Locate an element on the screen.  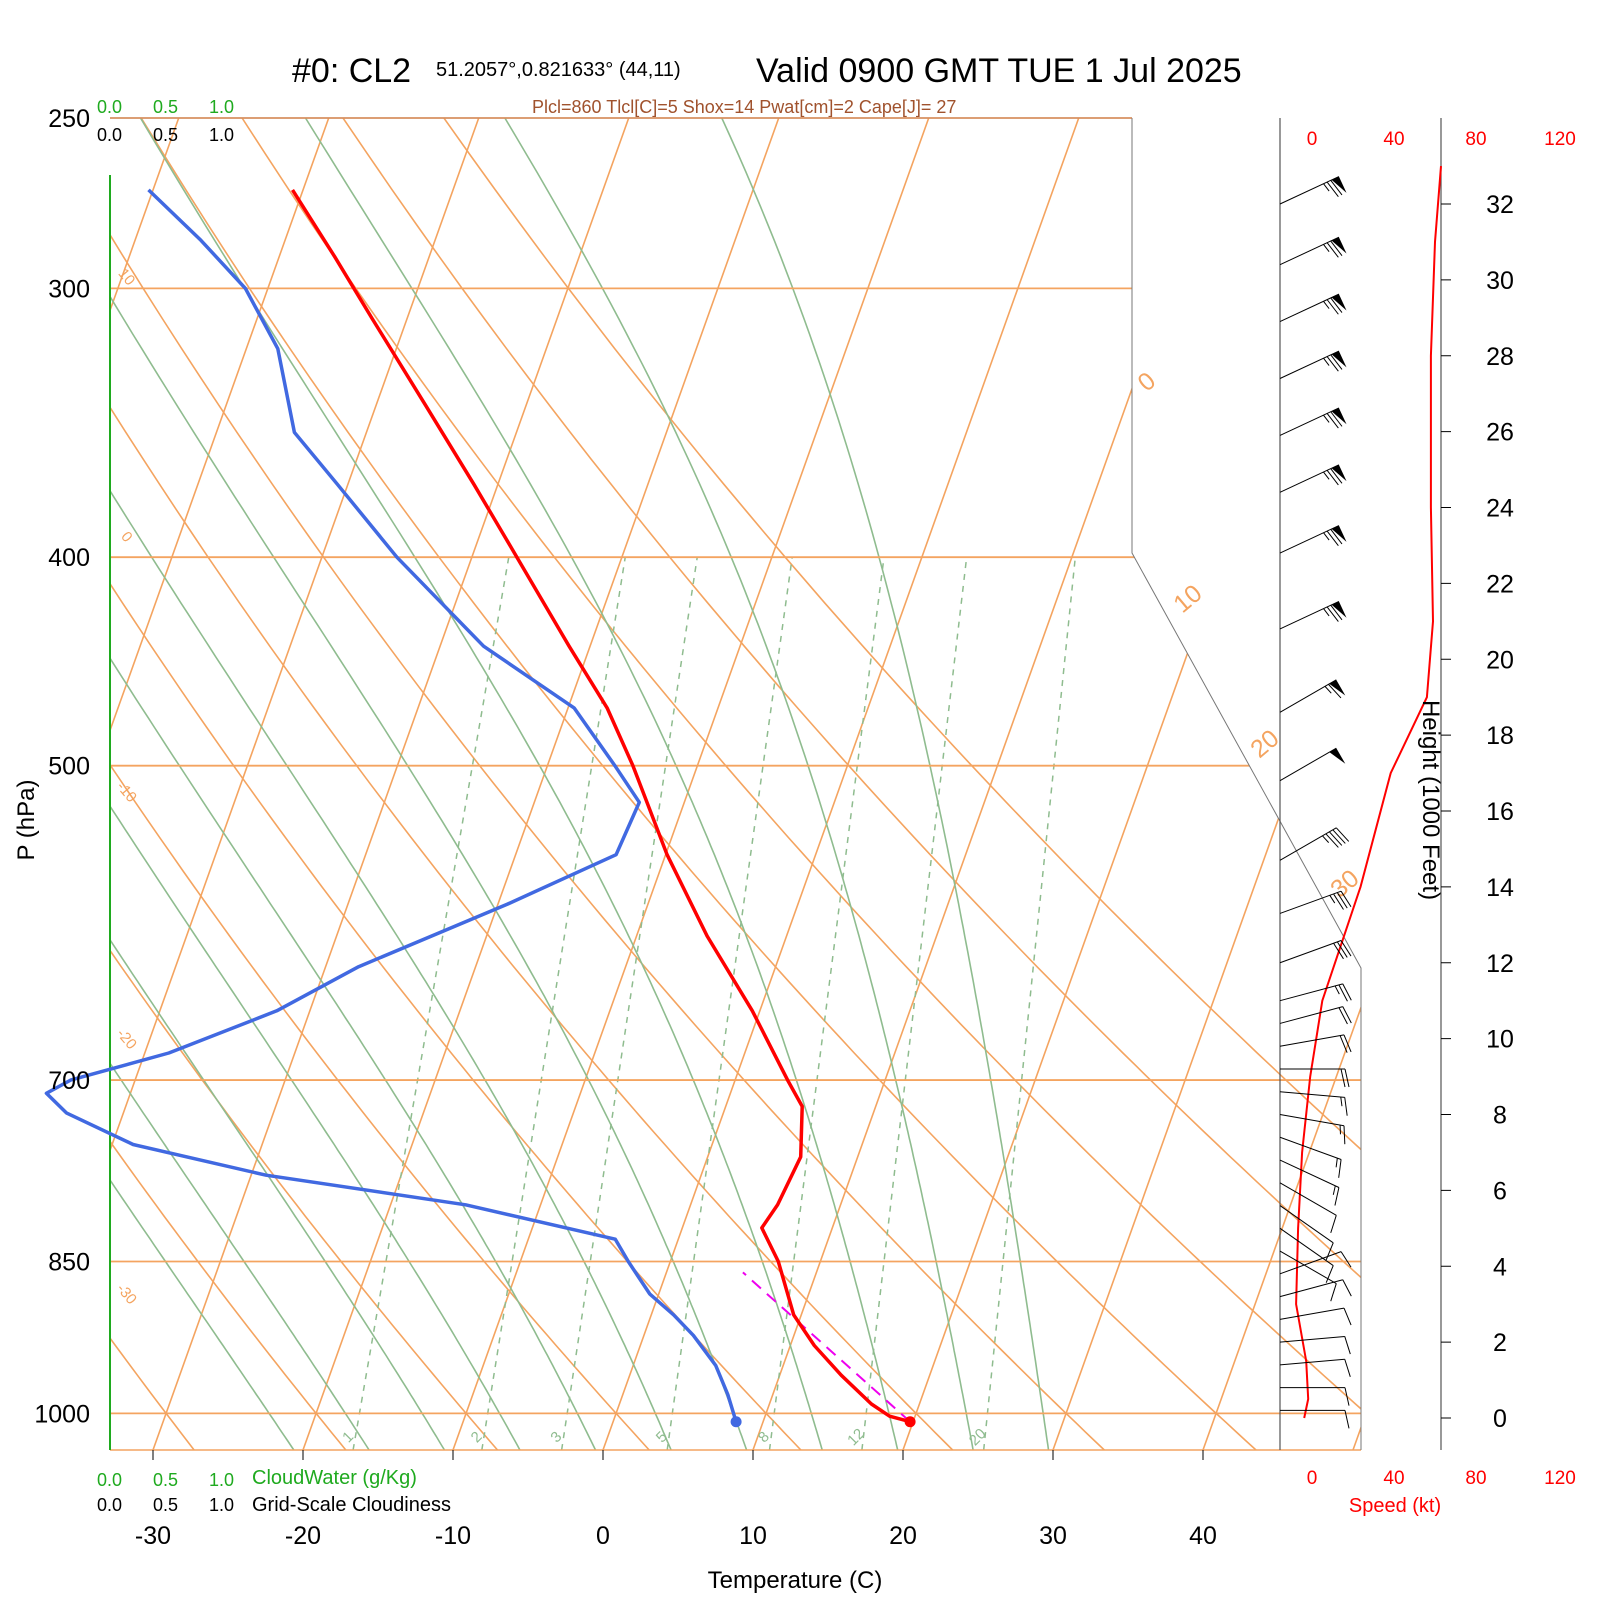
x-axis-title: Temperature (C) is located at coordinates (795, 1580).